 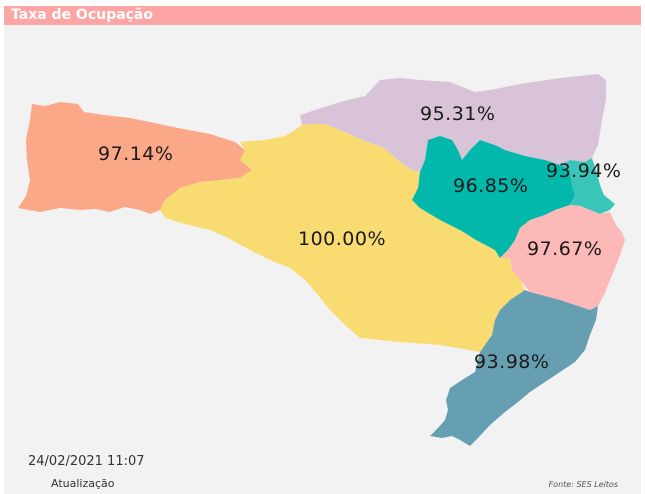 I want to click on source-note: Fonte: SES Leitos, so click(x=583, y=484).